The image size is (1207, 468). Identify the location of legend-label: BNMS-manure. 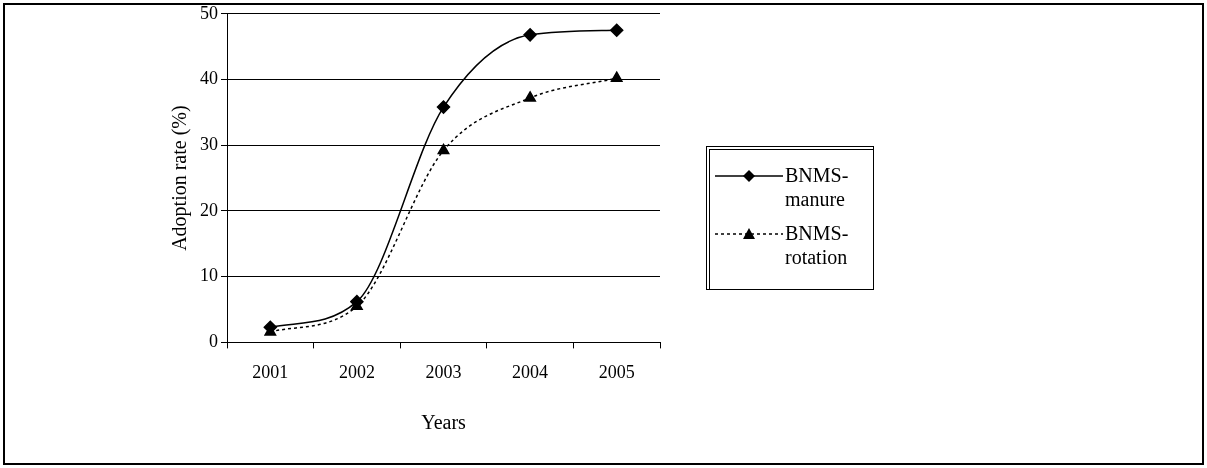
(817, 187).